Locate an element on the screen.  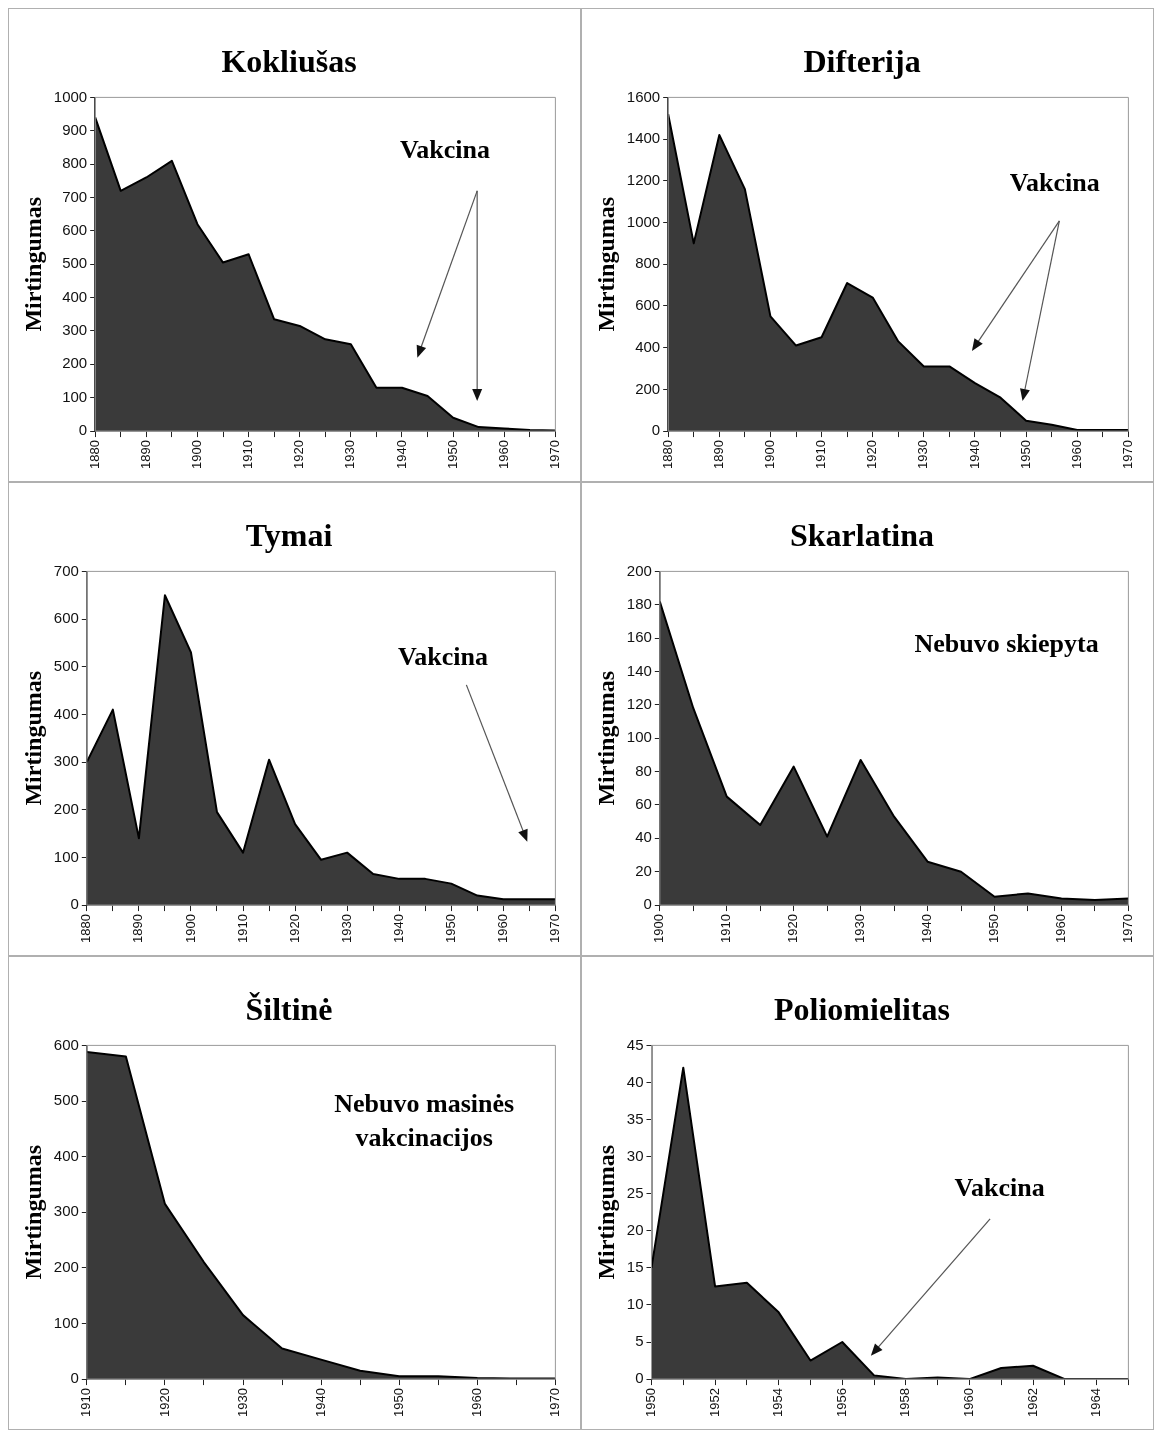
x-tick-label: 1964 is located at coordinates (1096, 1402).